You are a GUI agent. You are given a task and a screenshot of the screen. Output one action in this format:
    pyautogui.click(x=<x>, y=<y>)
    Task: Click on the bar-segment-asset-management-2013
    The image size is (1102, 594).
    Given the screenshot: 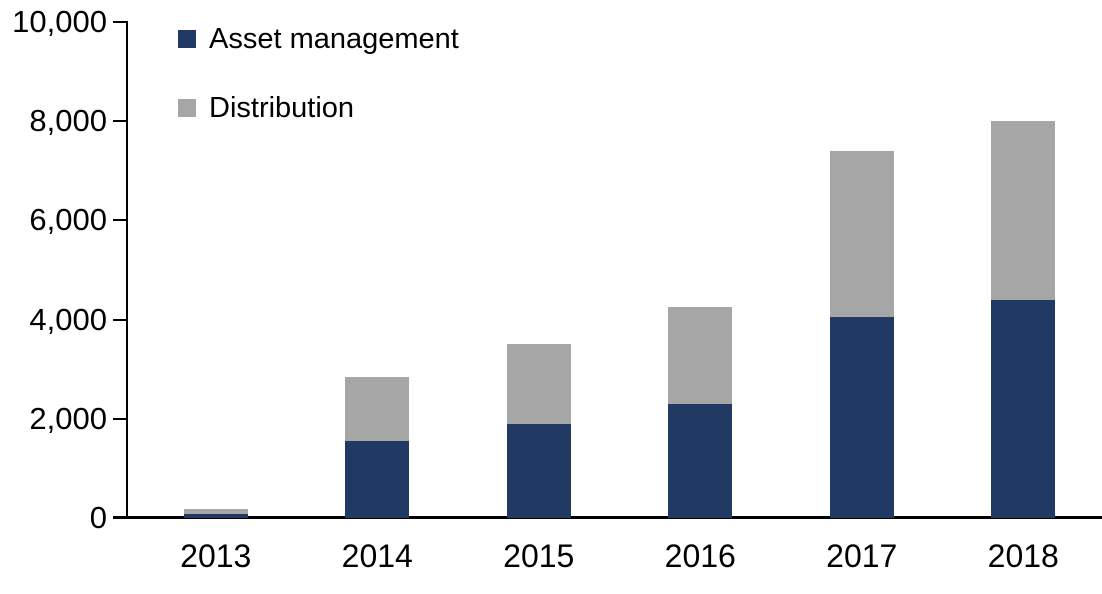 What is the action you would take?
    pyautogui.click(x=215, y=515)
    